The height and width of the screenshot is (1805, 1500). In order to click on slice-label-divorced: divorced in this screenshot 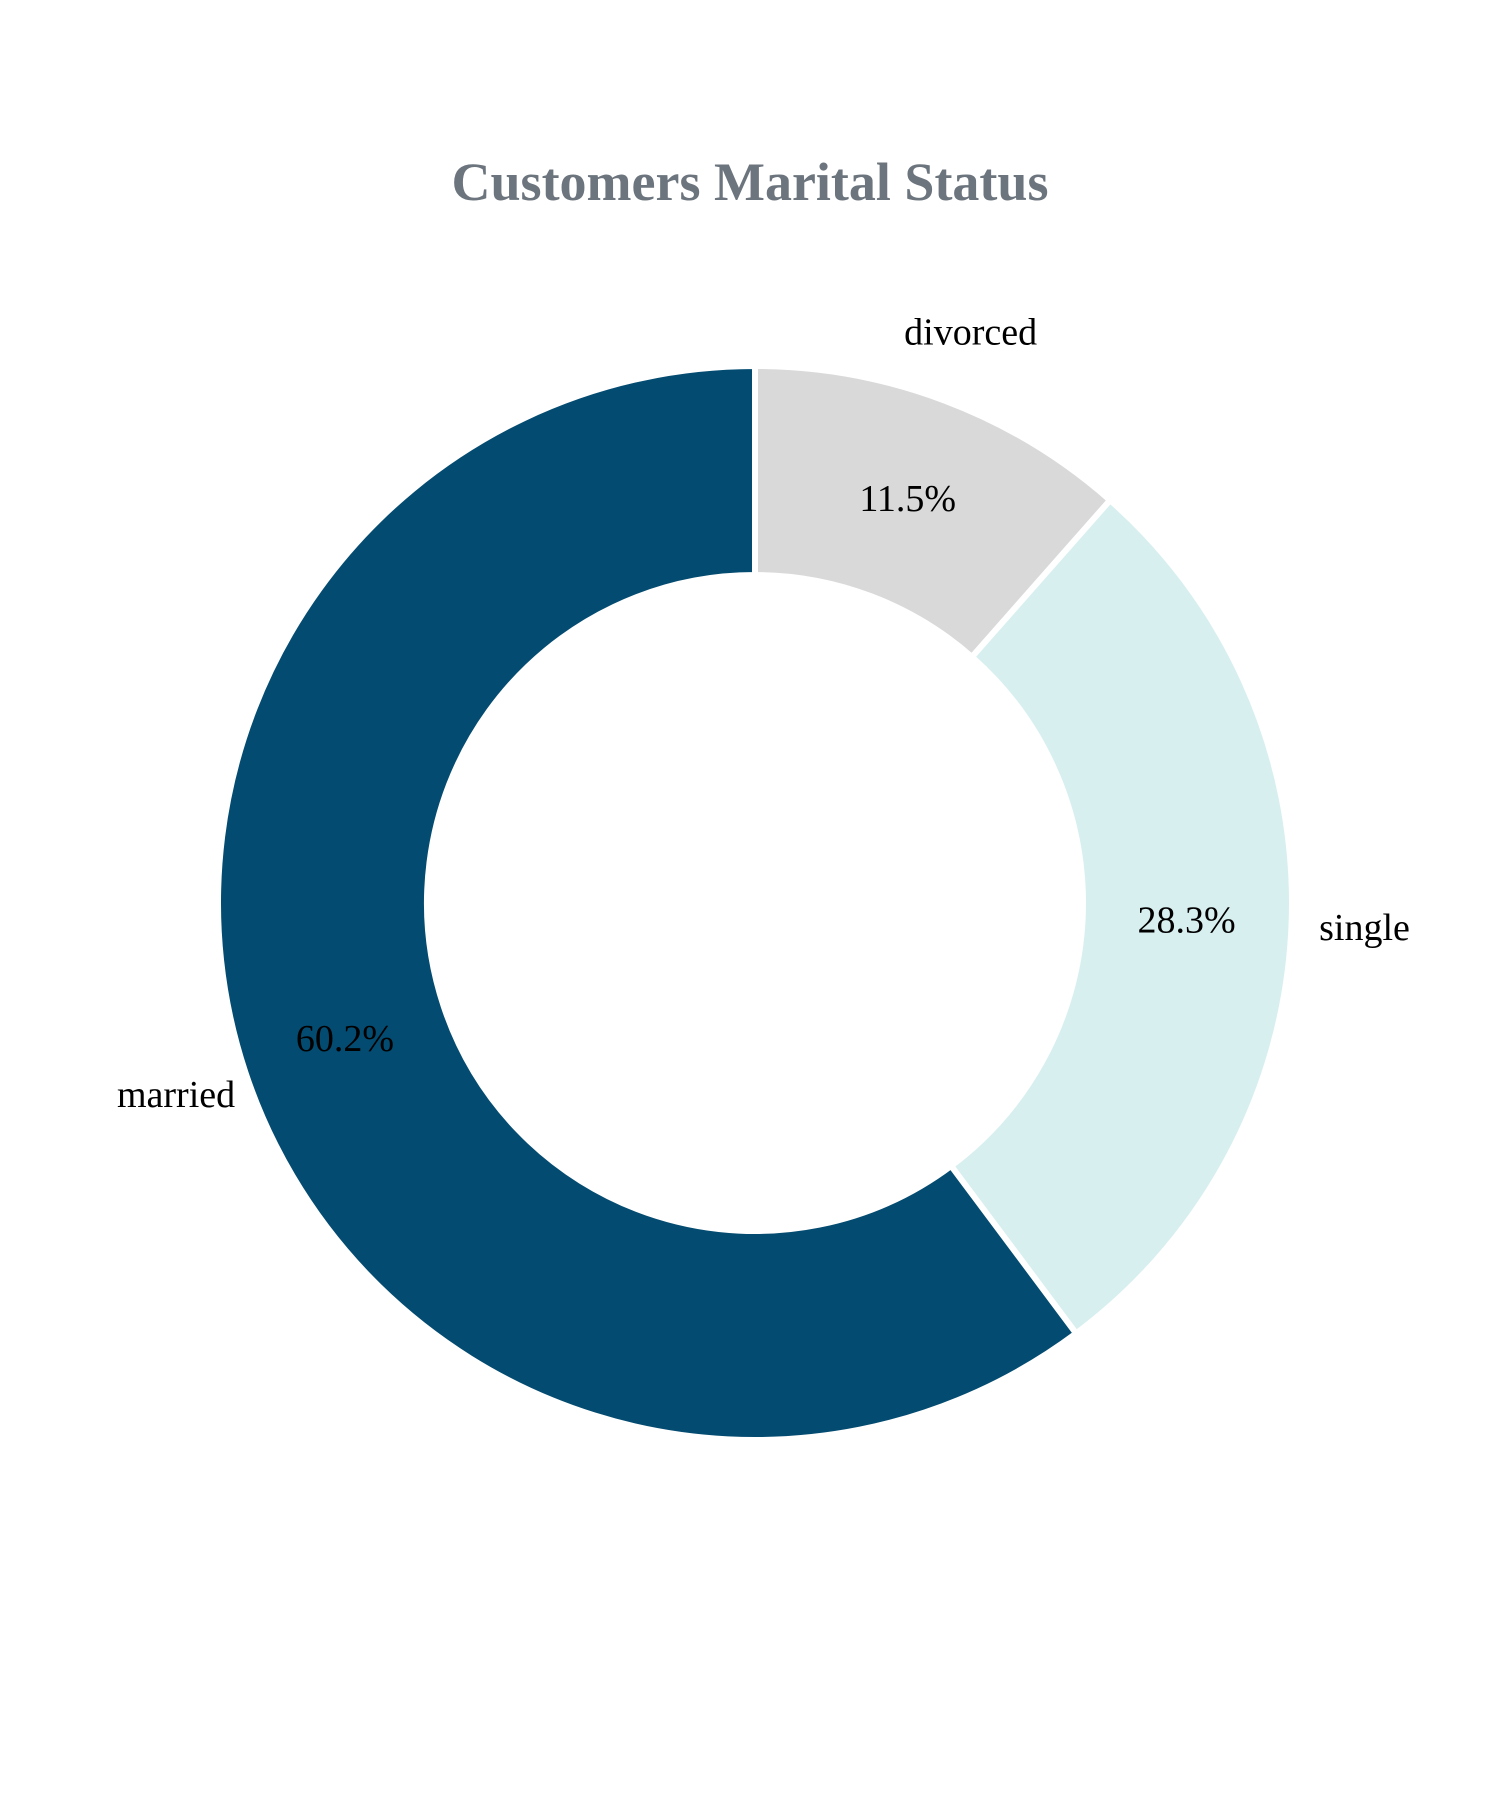, I will do `click(970, 332)`.